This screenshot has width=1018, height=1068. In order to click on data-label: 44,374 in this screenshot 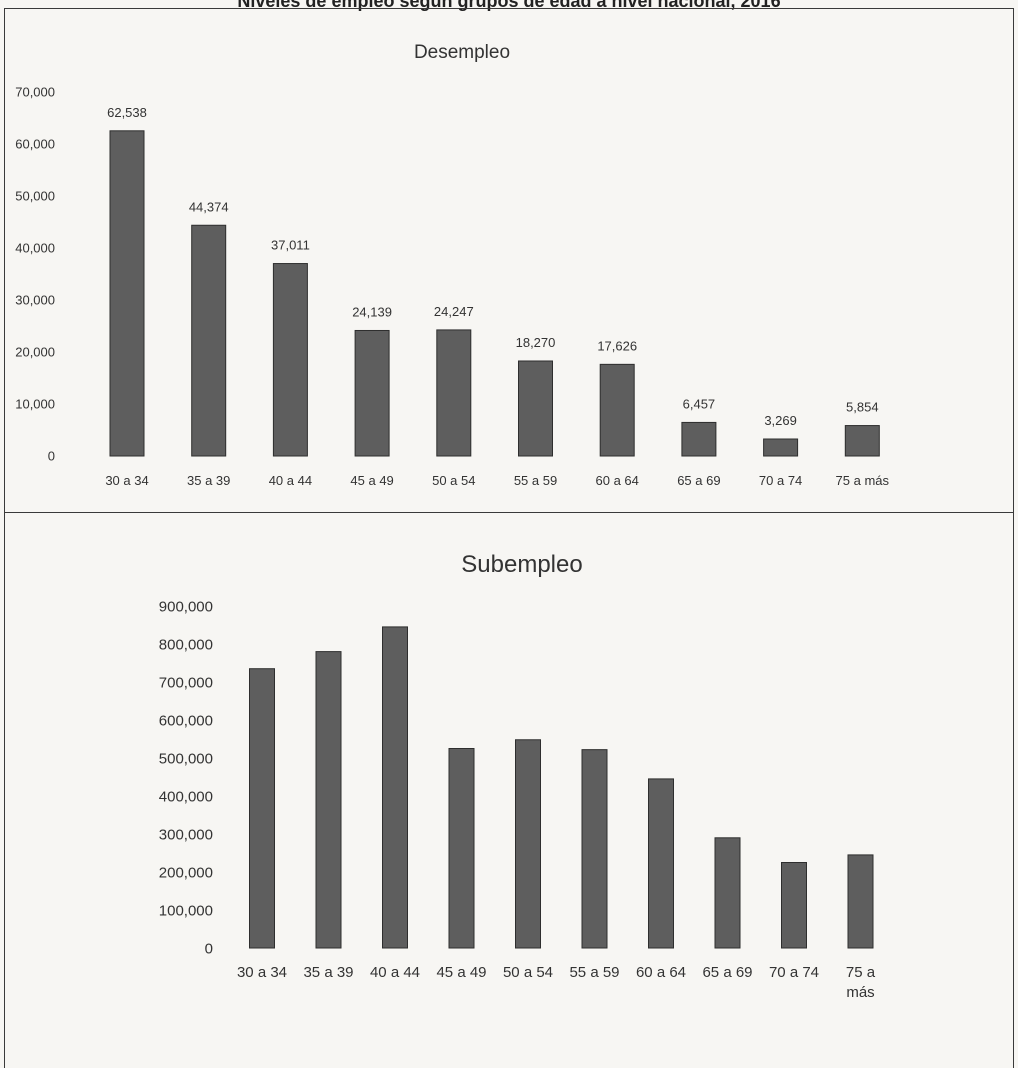, I will do `click(209, 206)`.